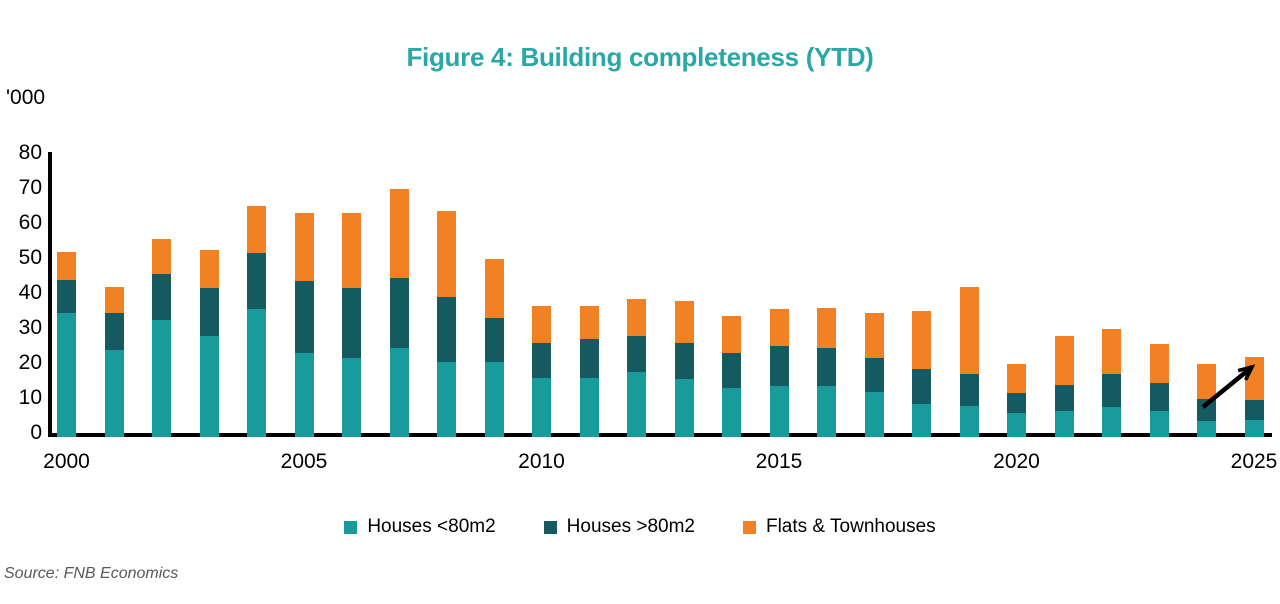 This screenshot has width=1280, height=604. I want to click on bar-2004, so click(256, 321).